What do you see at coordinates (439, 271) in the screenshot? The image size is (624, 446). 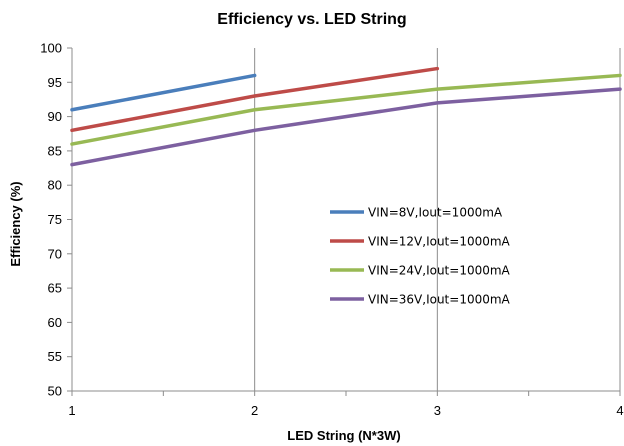 I see `legend-label-3: VIN=24V,Iout=1000mA` at bounding box center [439, 271].